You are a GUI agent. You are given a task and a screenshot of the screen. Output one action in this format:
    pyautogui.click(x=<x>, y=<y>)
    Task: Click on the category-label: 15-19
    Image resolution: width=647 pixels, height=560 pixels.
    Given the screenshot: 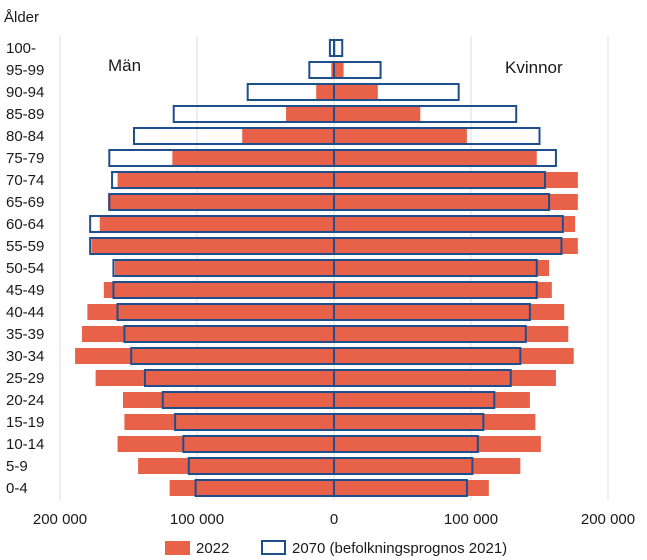 What is the action you would take?
    pyautogui.click(x=25, y=422)
    